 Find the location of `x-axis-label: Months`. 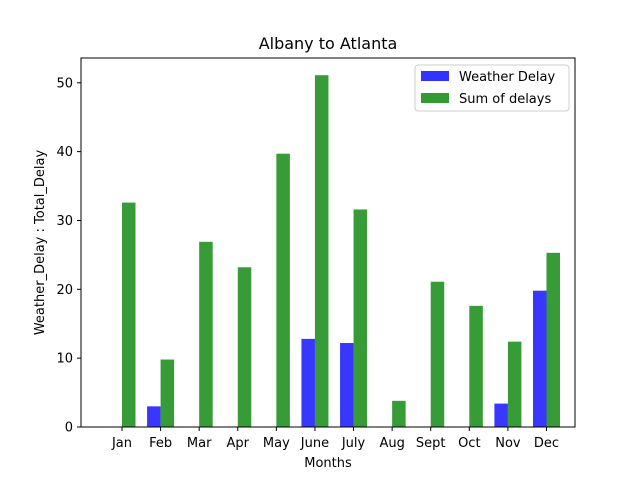

x-axis-label: Months is located at coordinates (328, 463).